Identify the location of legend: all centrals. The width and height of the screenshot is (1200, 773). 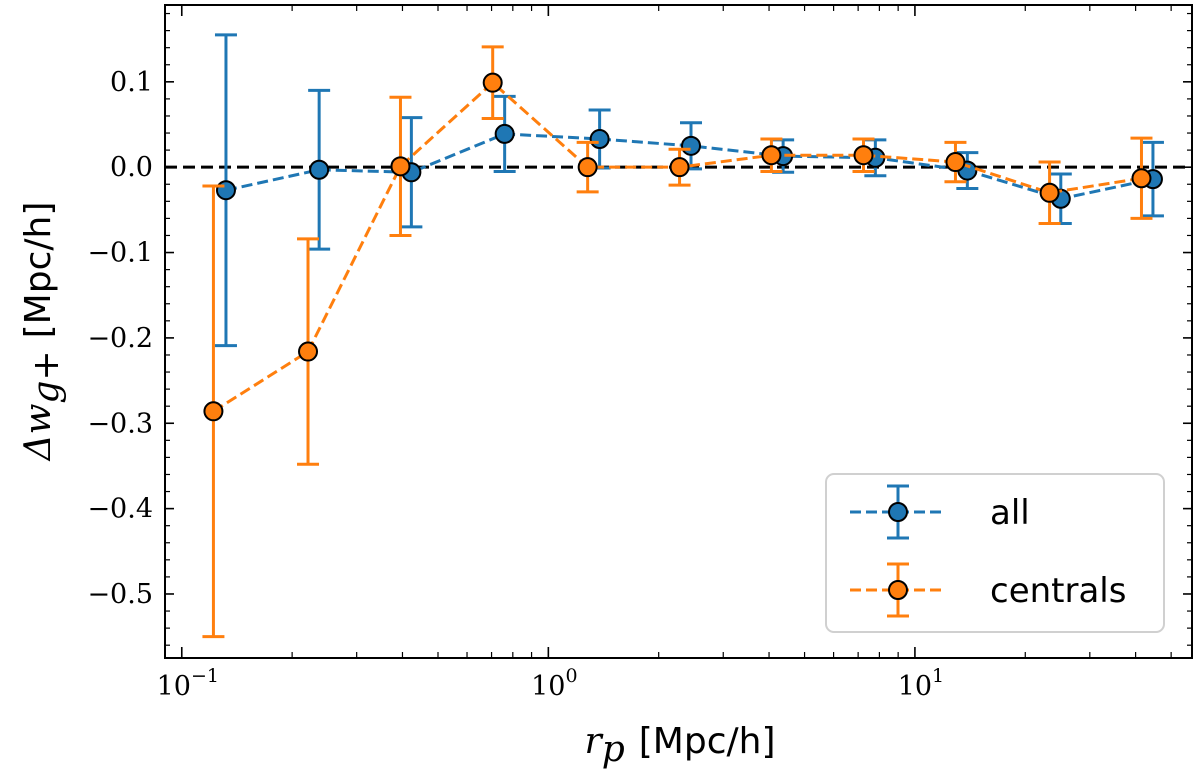
(995, 553).